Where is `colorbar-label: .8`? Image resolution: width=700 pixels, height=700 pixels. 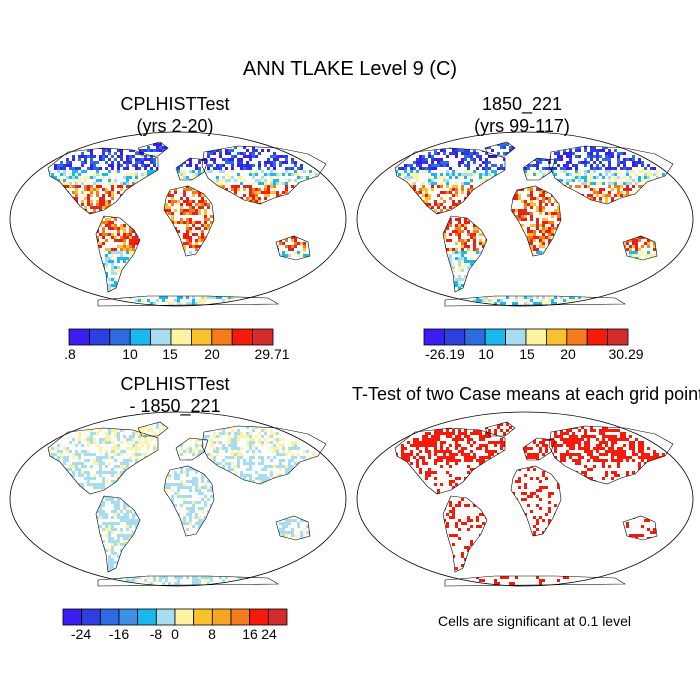
colorbar-label: .8 is located at coordinates (70, 354).